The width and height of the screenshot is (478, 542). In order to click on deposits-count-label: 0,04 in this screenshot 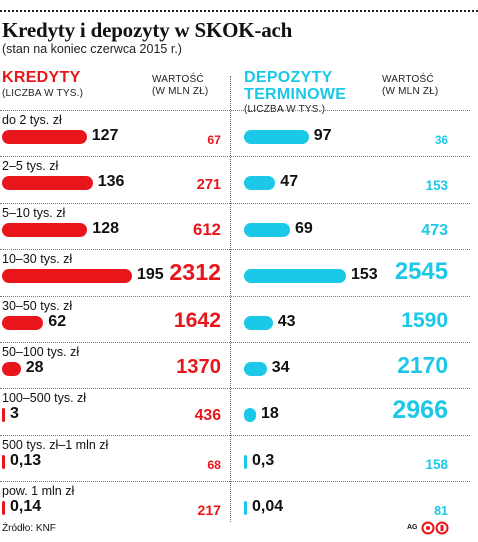, I will do `click(268, 507)`.